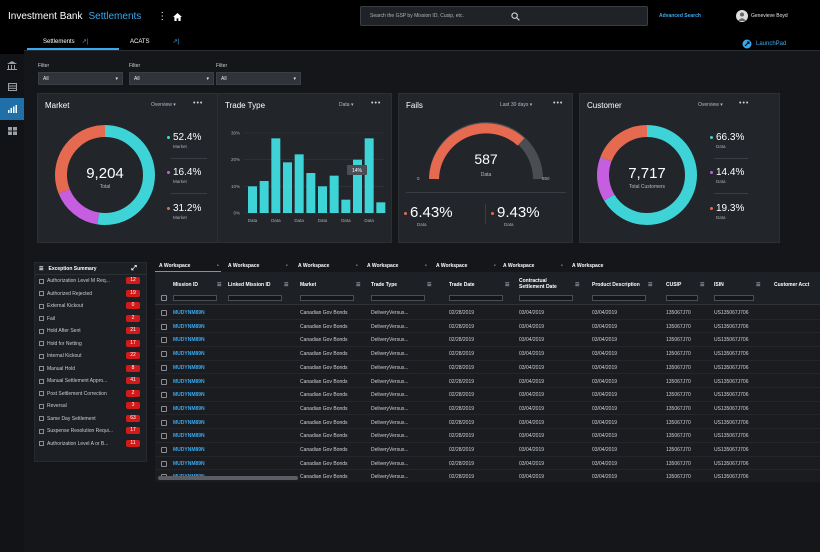  Describe the element at coordinates (12, 131) in the screenshot. I see `sidebar-item-grid` at that location.